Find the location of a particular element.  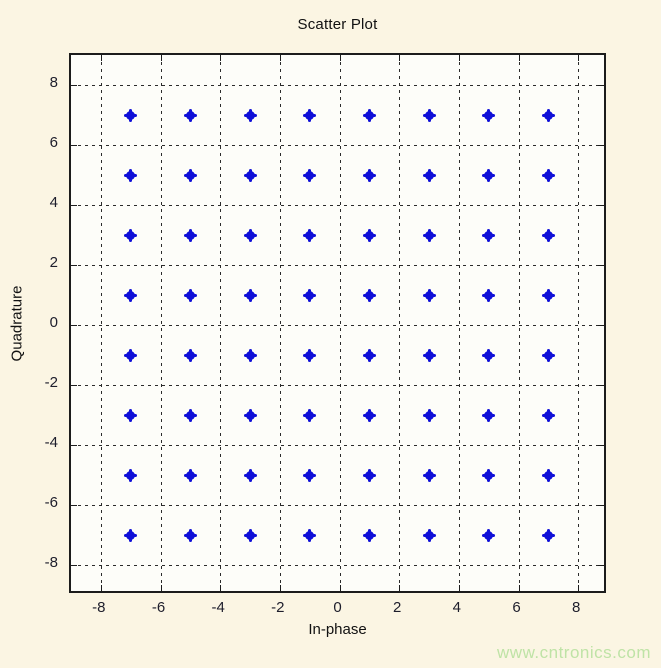

tick-mark-y--8-right is located at coordinates (601, 565).